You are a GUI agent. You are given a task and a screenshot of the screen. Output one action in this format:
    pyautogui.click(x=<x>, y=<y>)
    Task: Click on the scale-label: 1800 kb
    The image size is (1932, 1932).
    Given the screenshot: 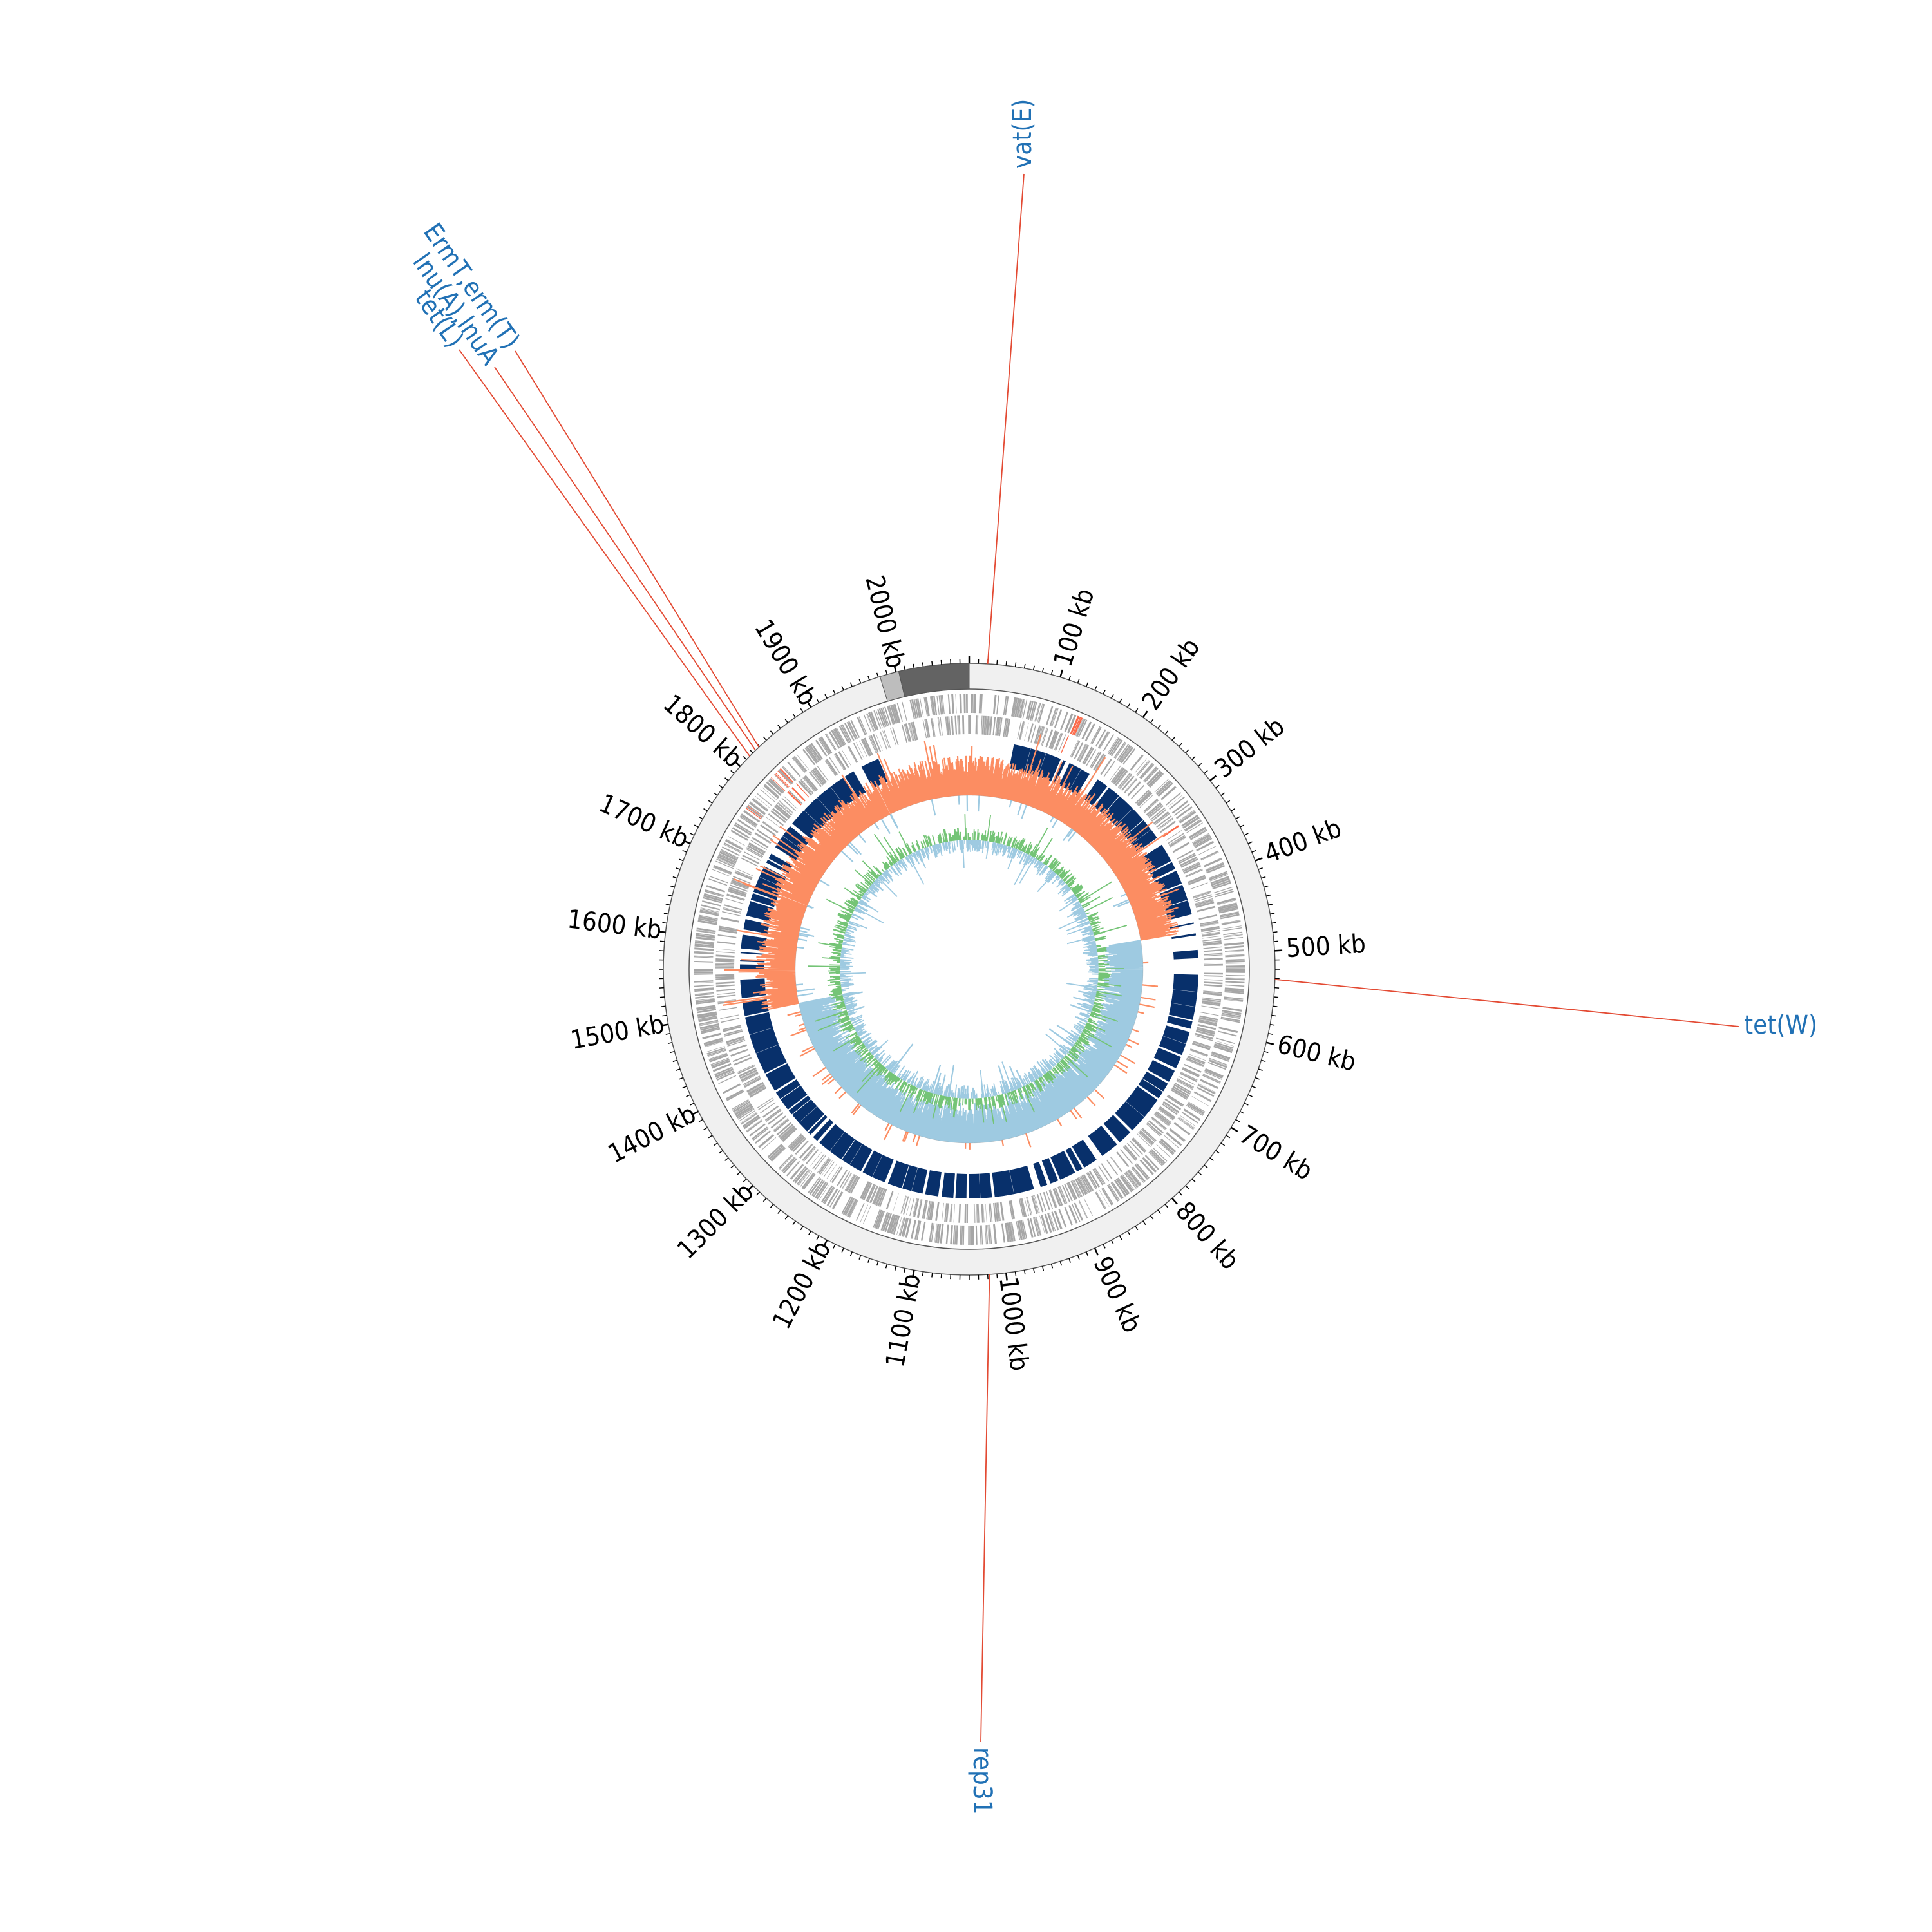 What is the action you would take?
    pyautogui.click(x=703, y=731)
    